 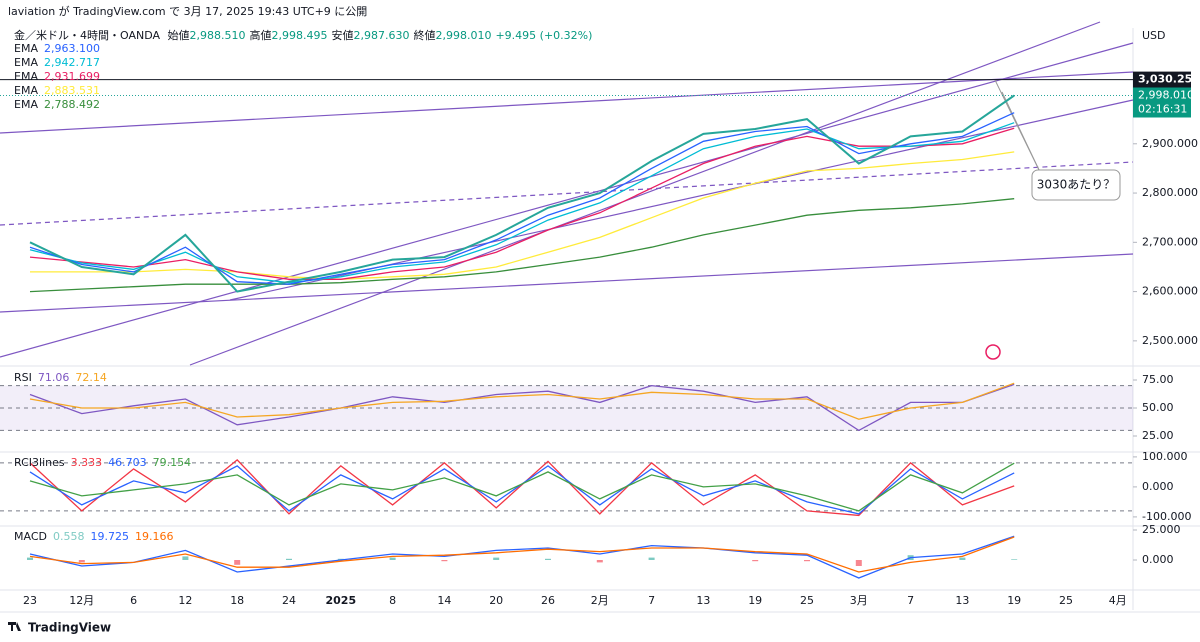 What do you see at coordinates (1165, 456) in the screenshot?
I see `y-tick-label: 100.000` at bounding box center [1165, 456].